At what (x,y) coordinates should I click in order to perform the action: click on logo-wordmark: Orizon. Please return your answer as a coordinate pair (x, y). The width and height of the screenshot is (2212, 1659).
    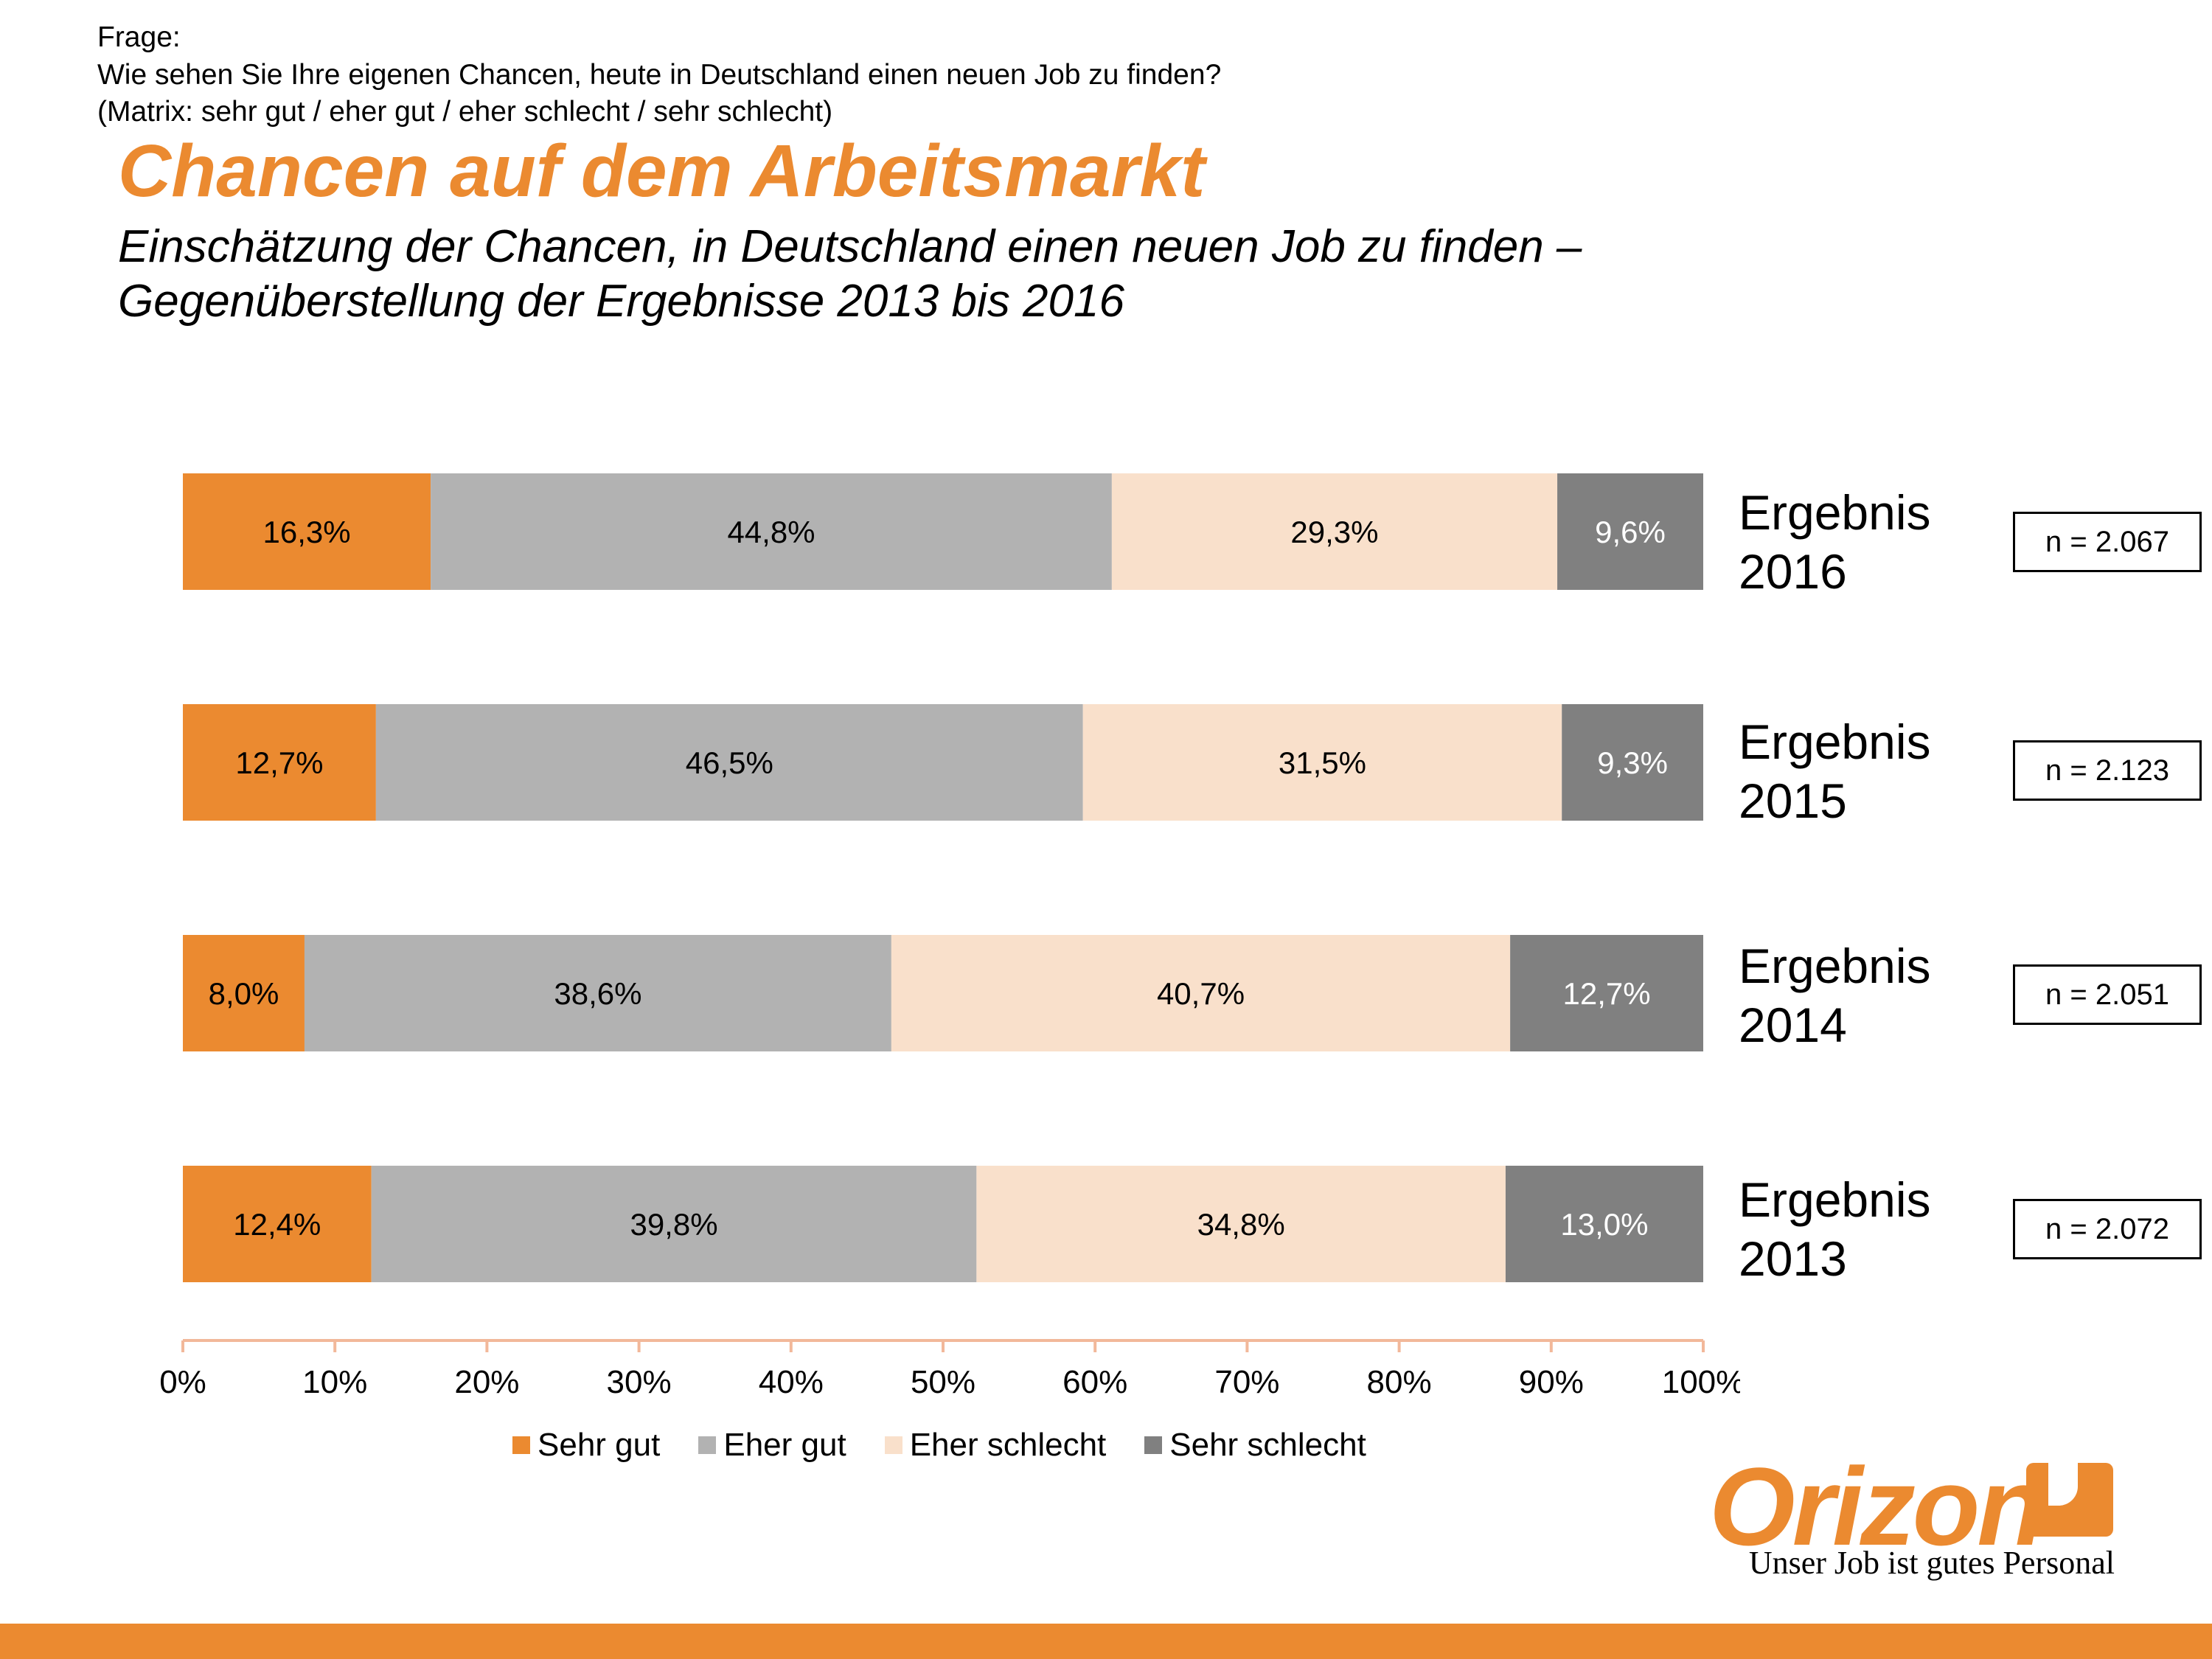
    Looking at the image, I should click on (1877, 1506).